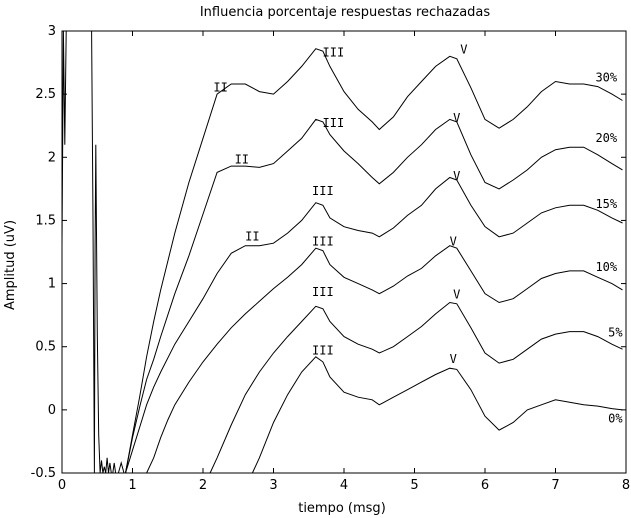  Describe the element at coordinates (414, 485) in the screenshot. I see `x-tick-label: 5` at that location.